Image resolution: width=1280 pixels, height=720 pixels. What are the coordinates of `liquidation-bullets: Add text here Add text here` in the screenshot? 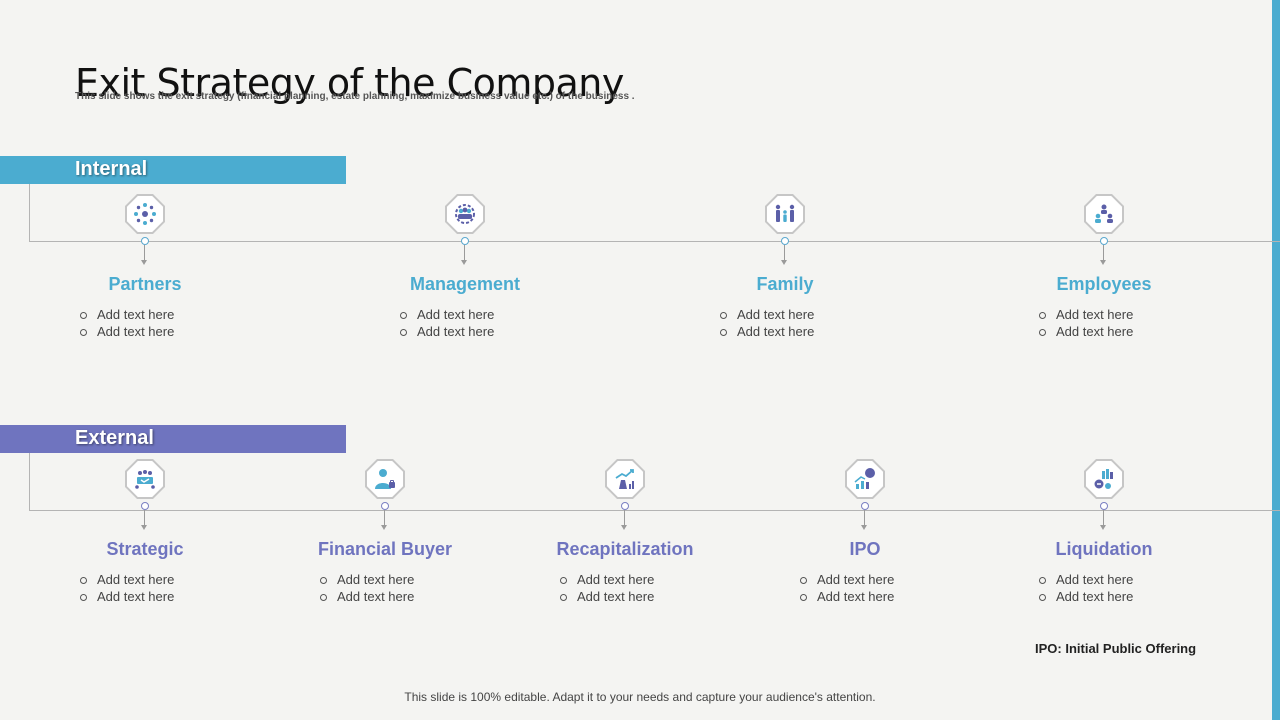 It's located at (1086, 588).